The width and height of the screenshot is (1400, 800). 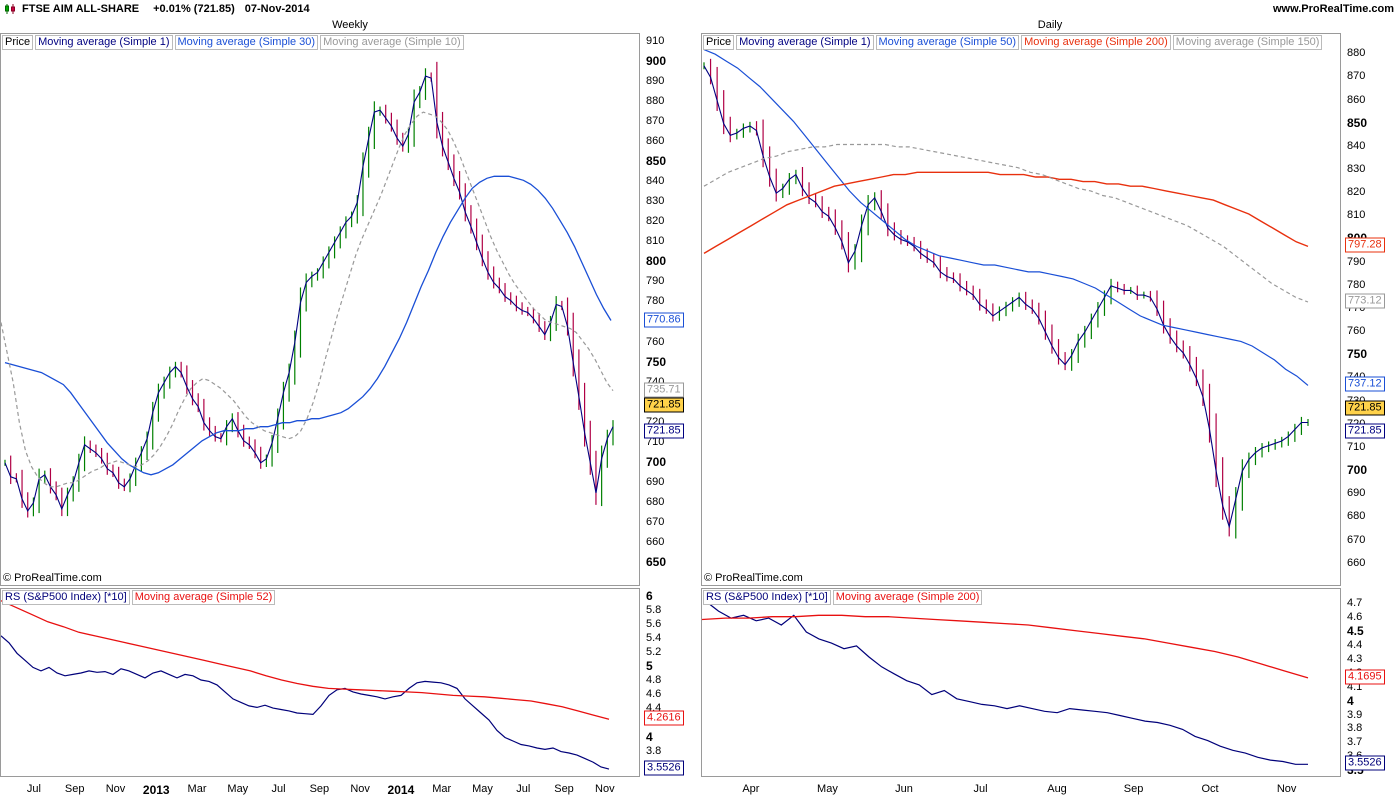 What do you see at coordinates (767, 597) in the screenshot?
I see `daily-rs-legend-item: RS (S&P500 Index) [*10]` at bounding box center [767, 597].